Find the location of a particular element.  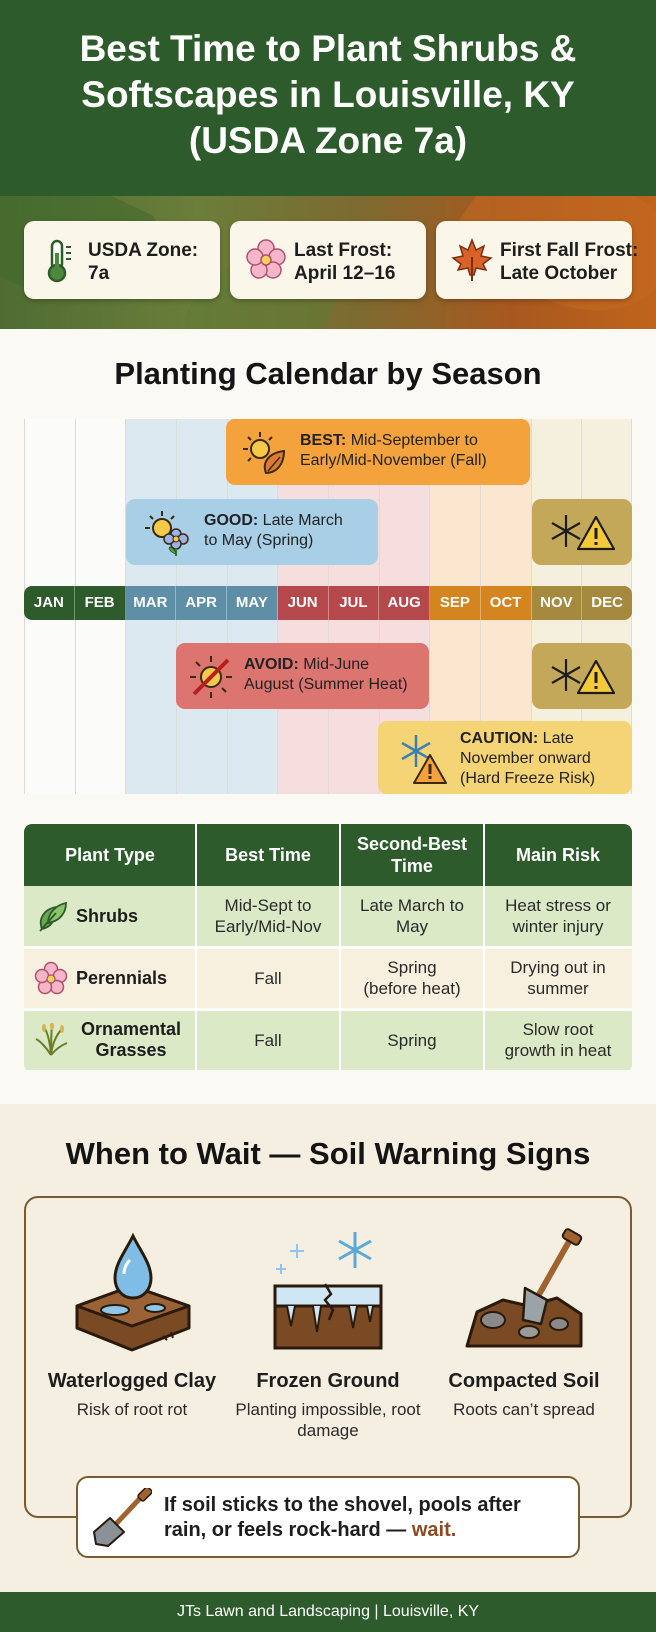

table-cell-second: Late March to May is located at coordinates (412, 916).